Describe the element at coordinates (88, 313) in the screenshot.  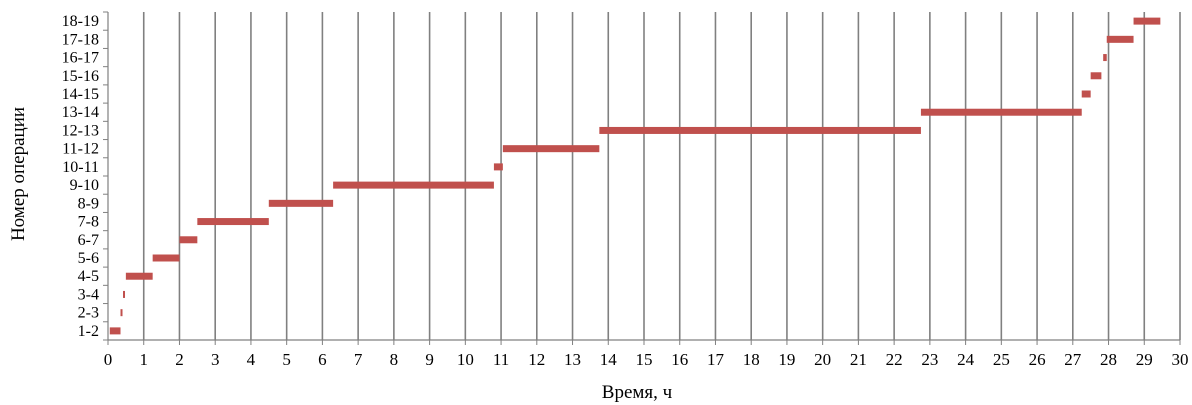
I see `y-tick-label: 2-3` at that location.